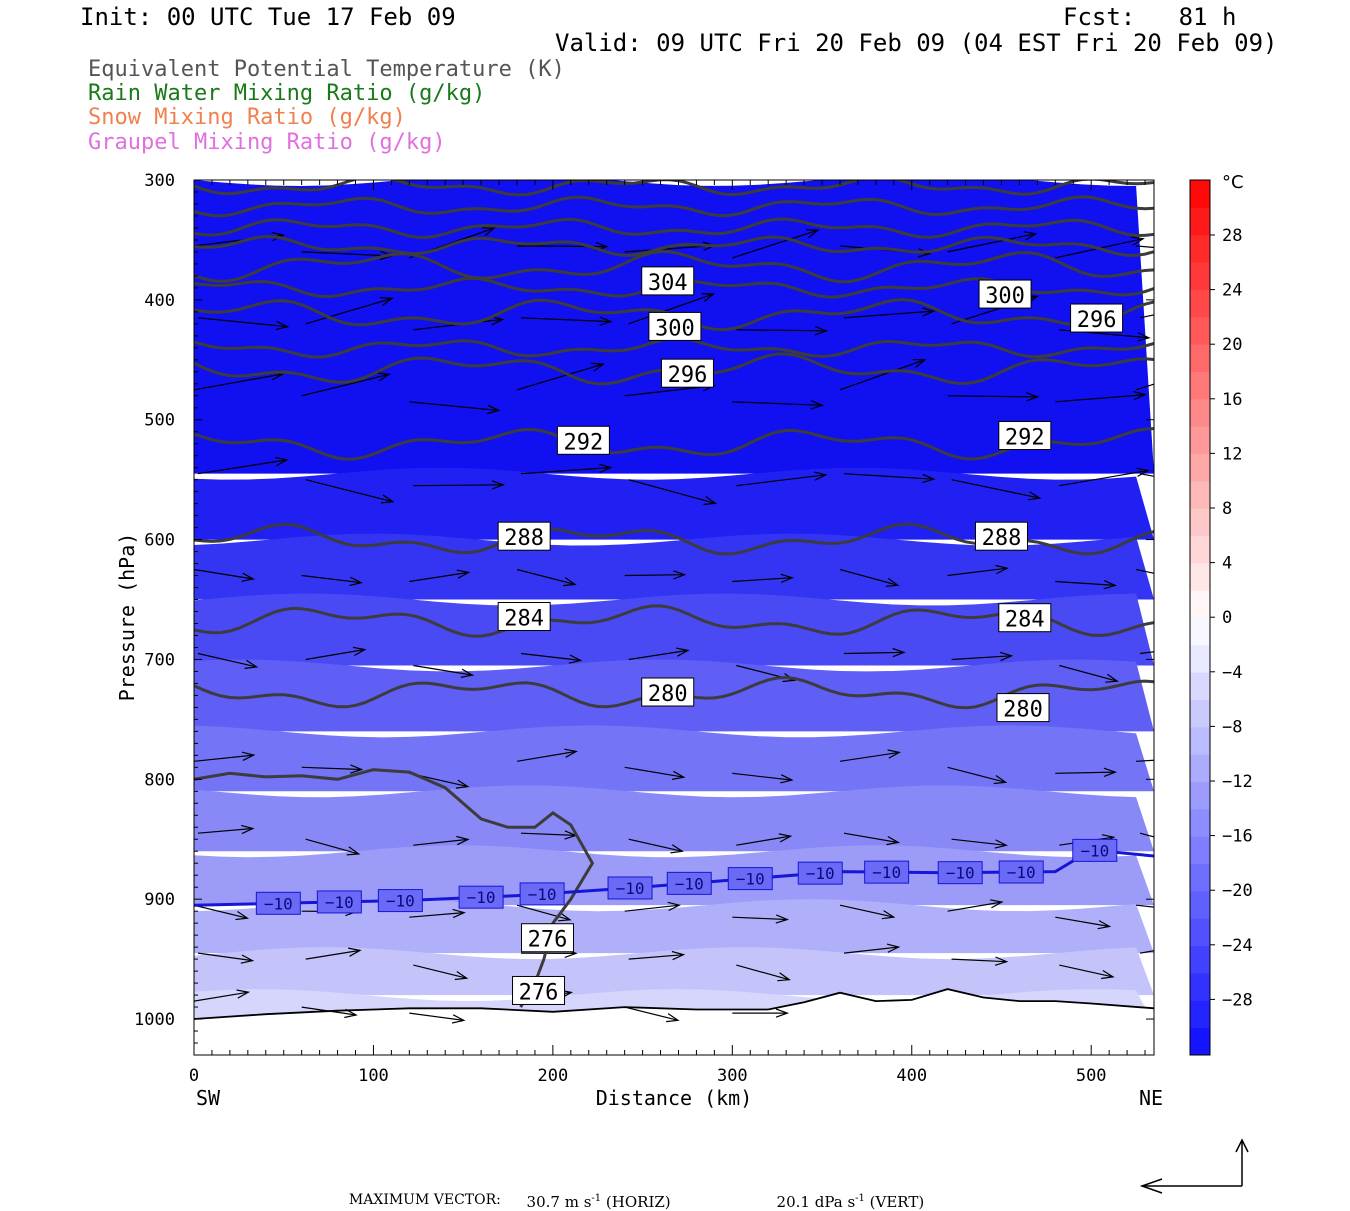 Image resolution: width=1350 pixels, height=1211 pixels. What do you see at coordinates (1232, 400) in the screenshot?
I see `colorbar-tick-label: 16` at bounding box center [1232, 400].